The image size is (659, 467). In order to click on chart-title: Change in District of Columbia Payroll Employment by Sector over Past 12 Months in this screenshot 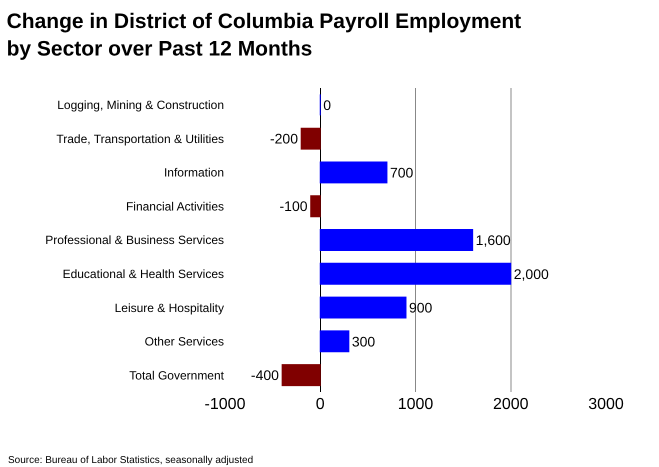, I will do `click(264, 35)`.